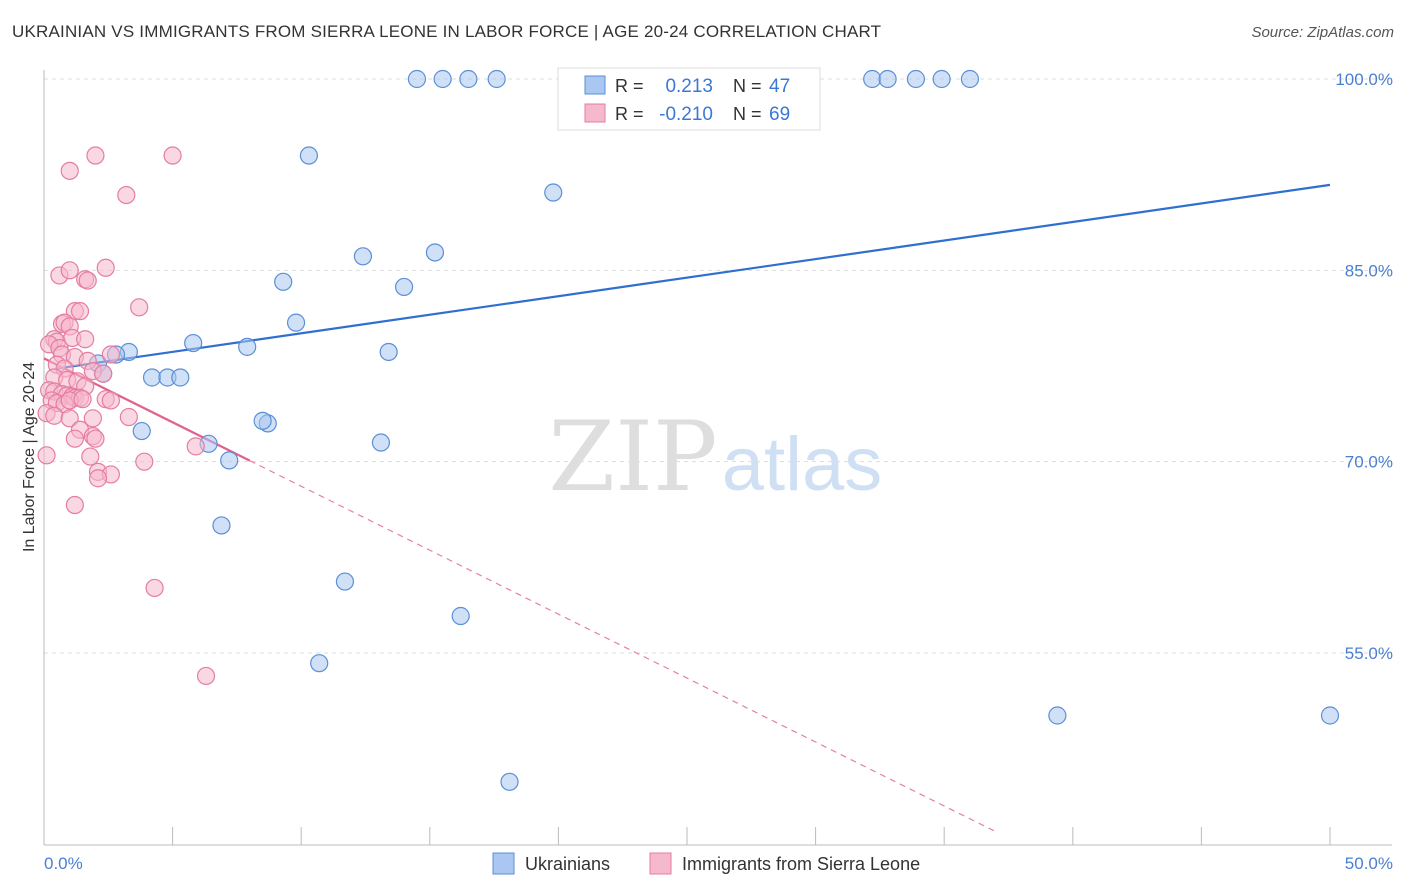  Describe the element at coordinates (1364, 79) in the screenshot. I see `y-tick-label: 100.0%` at that location.